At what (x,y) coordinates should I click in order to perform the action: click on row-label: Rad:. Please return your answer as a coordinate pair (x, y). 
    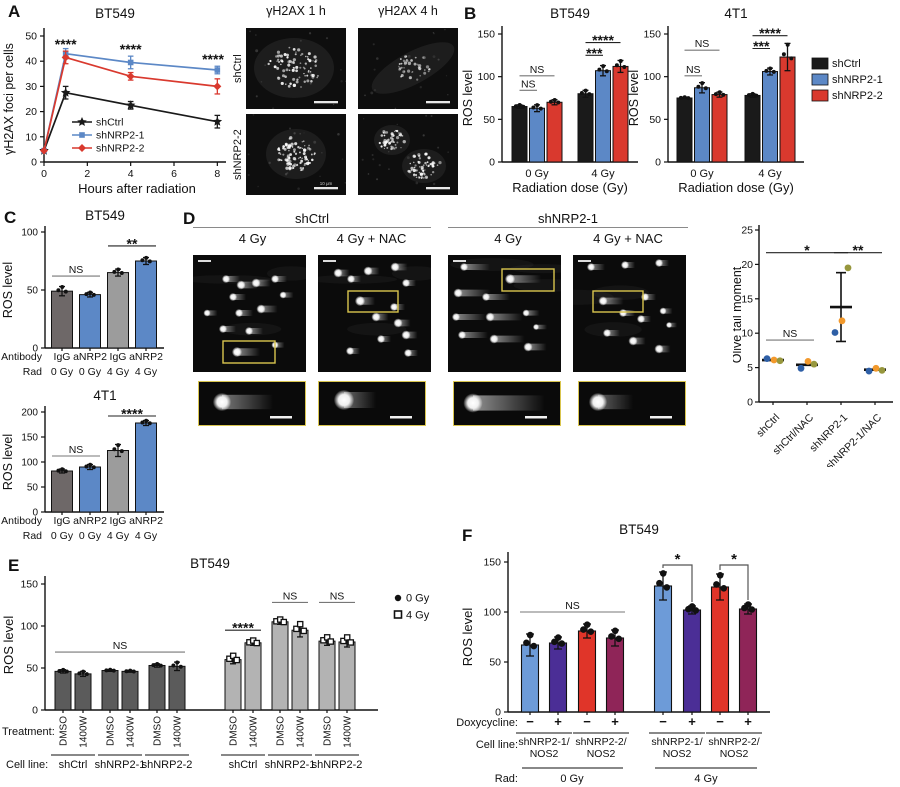
    Looking at the image, I should click on (506, 779).